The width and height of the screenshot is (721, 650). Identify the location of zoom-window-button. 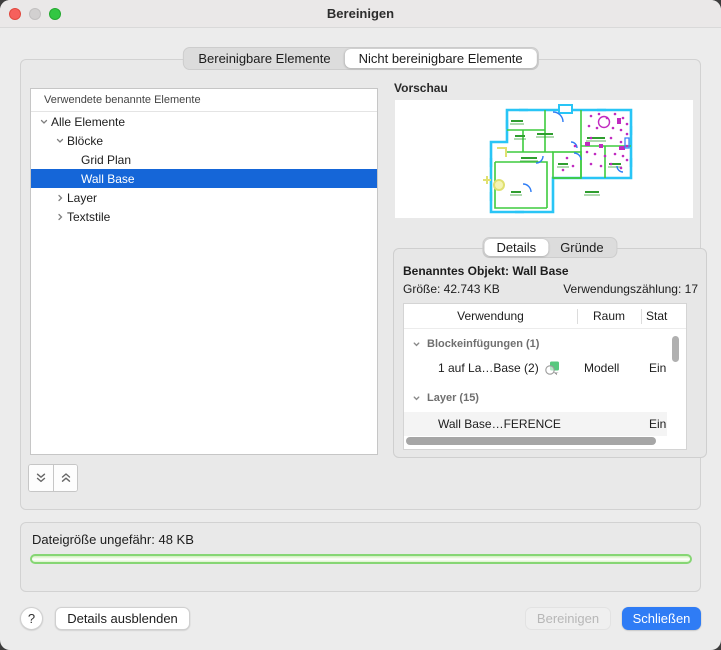
(55, 14).